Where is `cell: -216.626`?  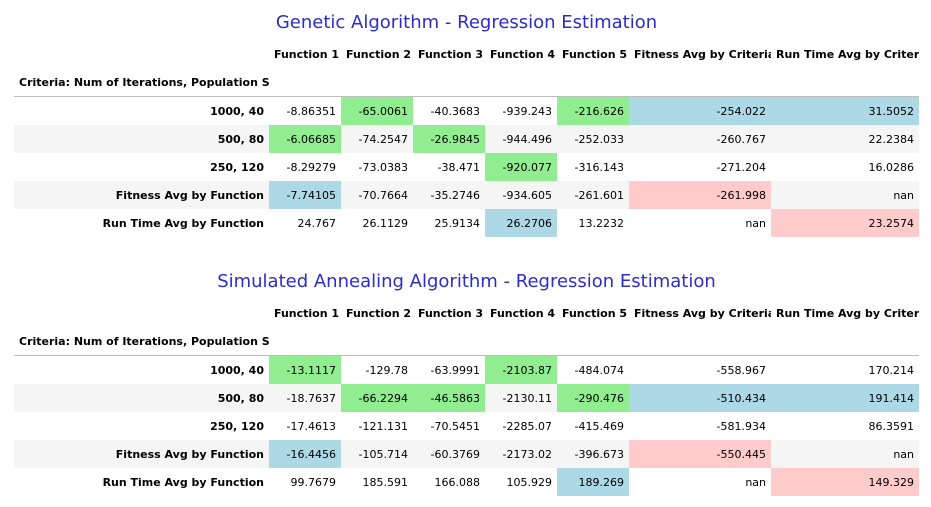
cell: -216.626 is located at coordinates (593, 110).